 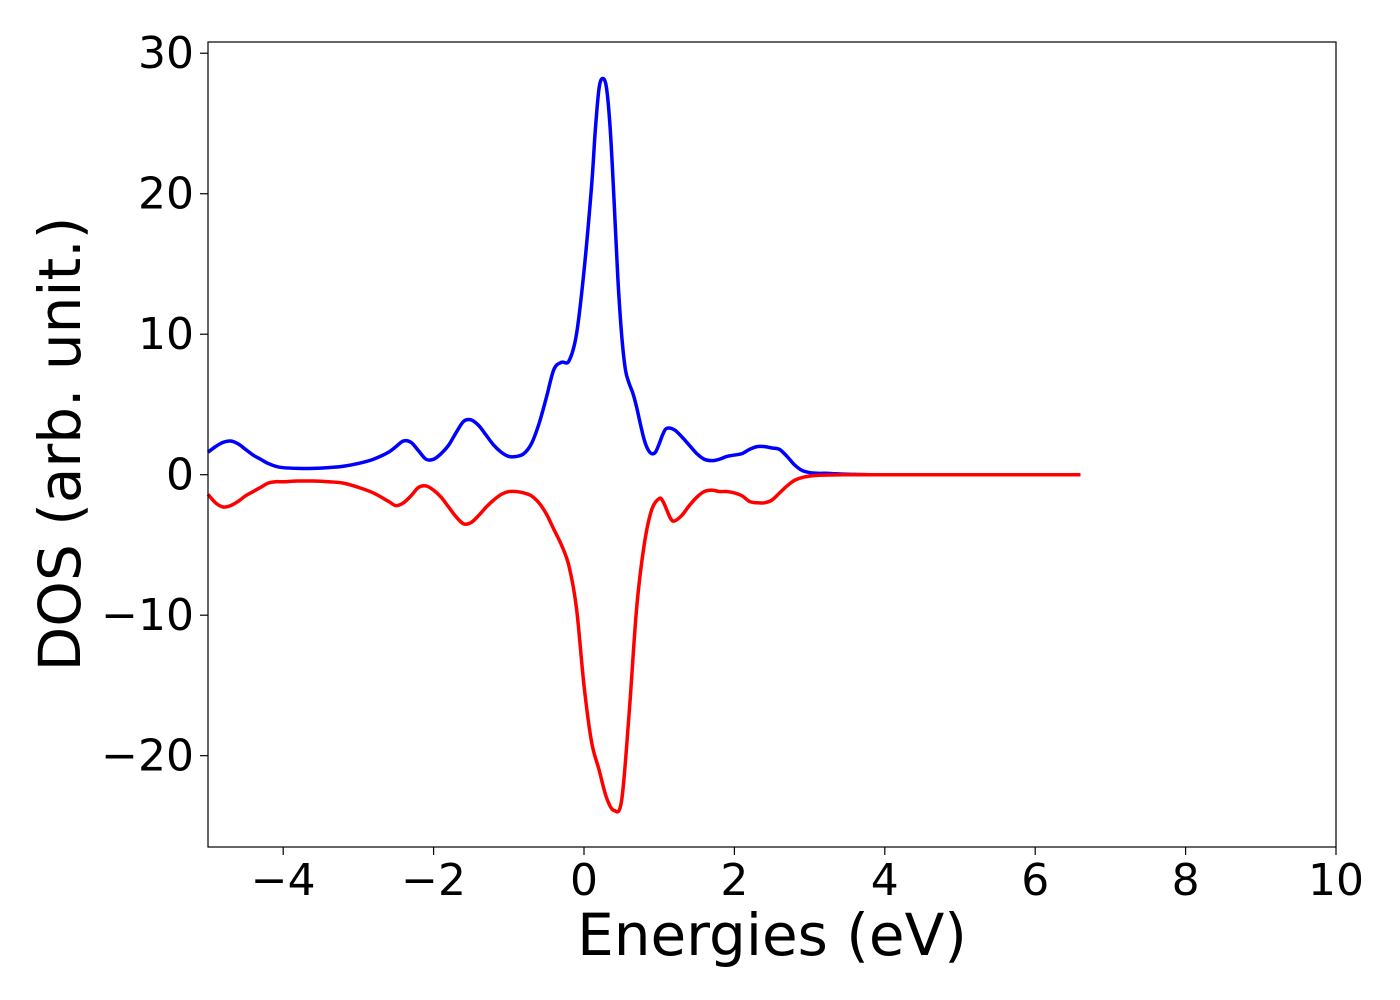 I want to click on y-tick-label: 20, so click(x=166, y=194).